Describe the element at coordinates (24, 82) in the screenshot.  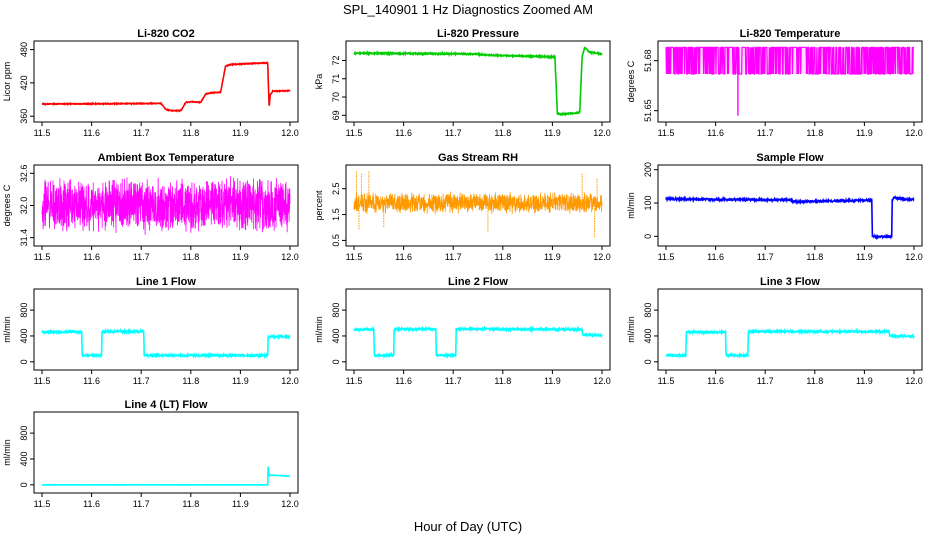
I see `y-tick-label: 420` at that location.